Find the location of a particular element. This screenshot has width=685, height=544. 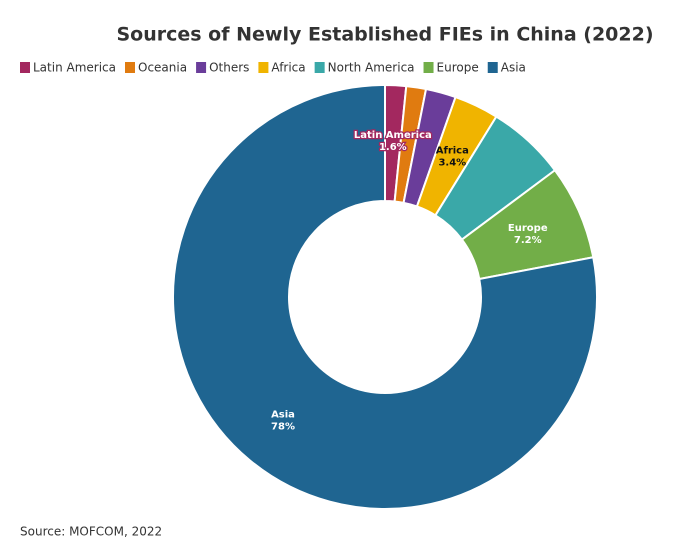

slice-value: 7.2% is located at coordinates (528, 240).